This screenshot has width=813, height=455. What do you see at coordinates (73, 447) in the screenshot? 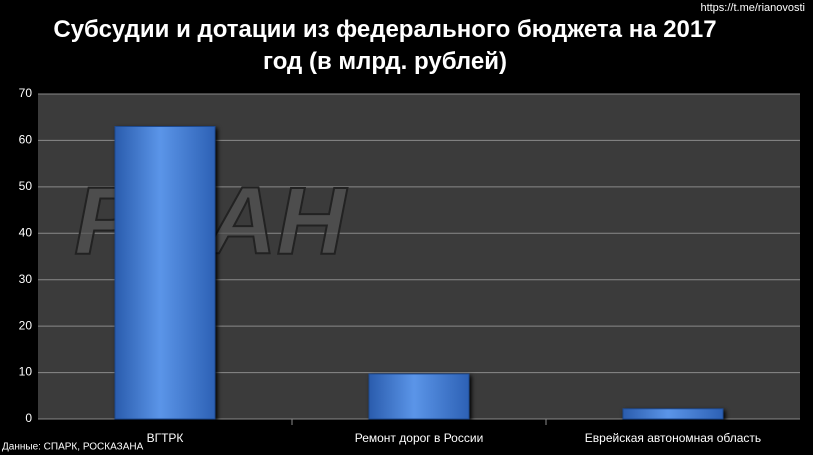
I see `source: Данные: СПАРК, РОСКАЗАНА` at bounding box center [73, 447].